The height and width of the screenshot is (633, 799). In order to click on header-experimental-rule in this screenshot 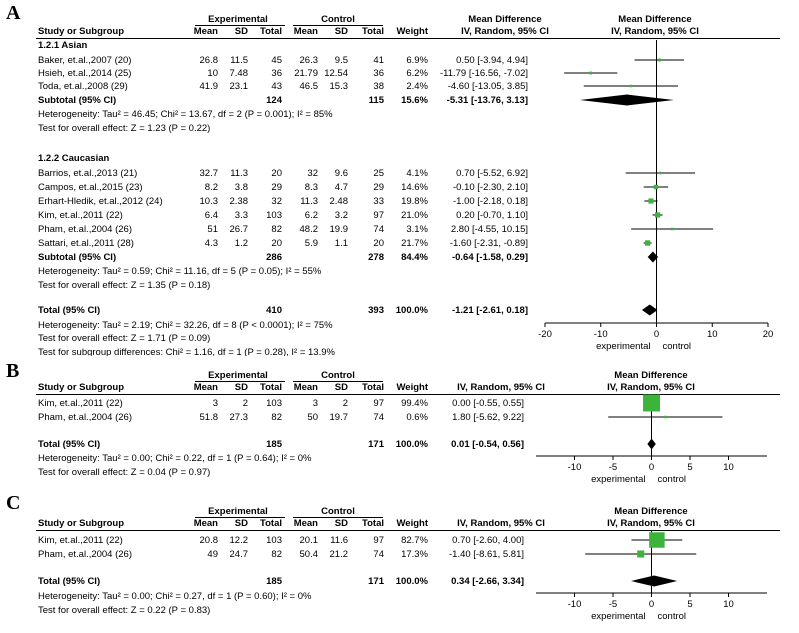, I will do `click(240, 381)`.